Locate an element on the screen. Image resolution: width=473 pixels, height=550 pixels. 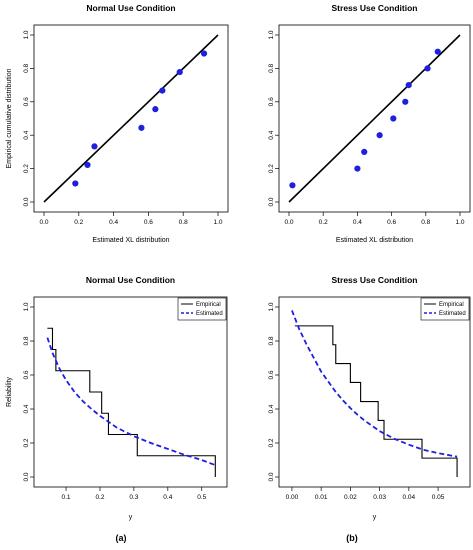
caption-a: (a) is located at coordinates (121, 538).